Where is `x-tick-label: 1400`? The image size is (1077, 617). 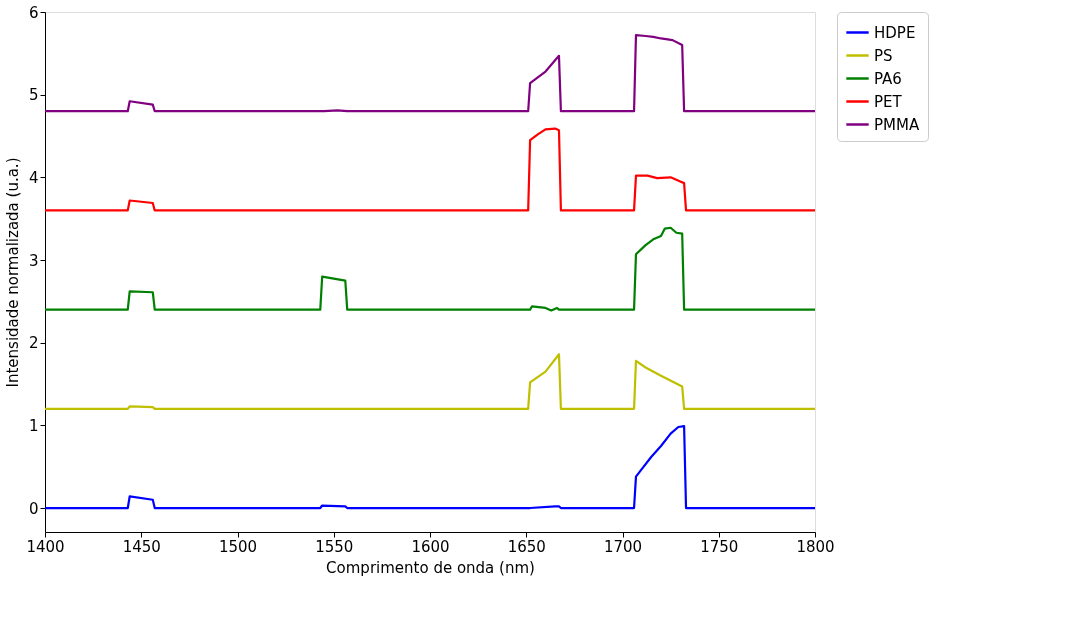
x-tick-label: 1400 is located at coordinates (45, 546).